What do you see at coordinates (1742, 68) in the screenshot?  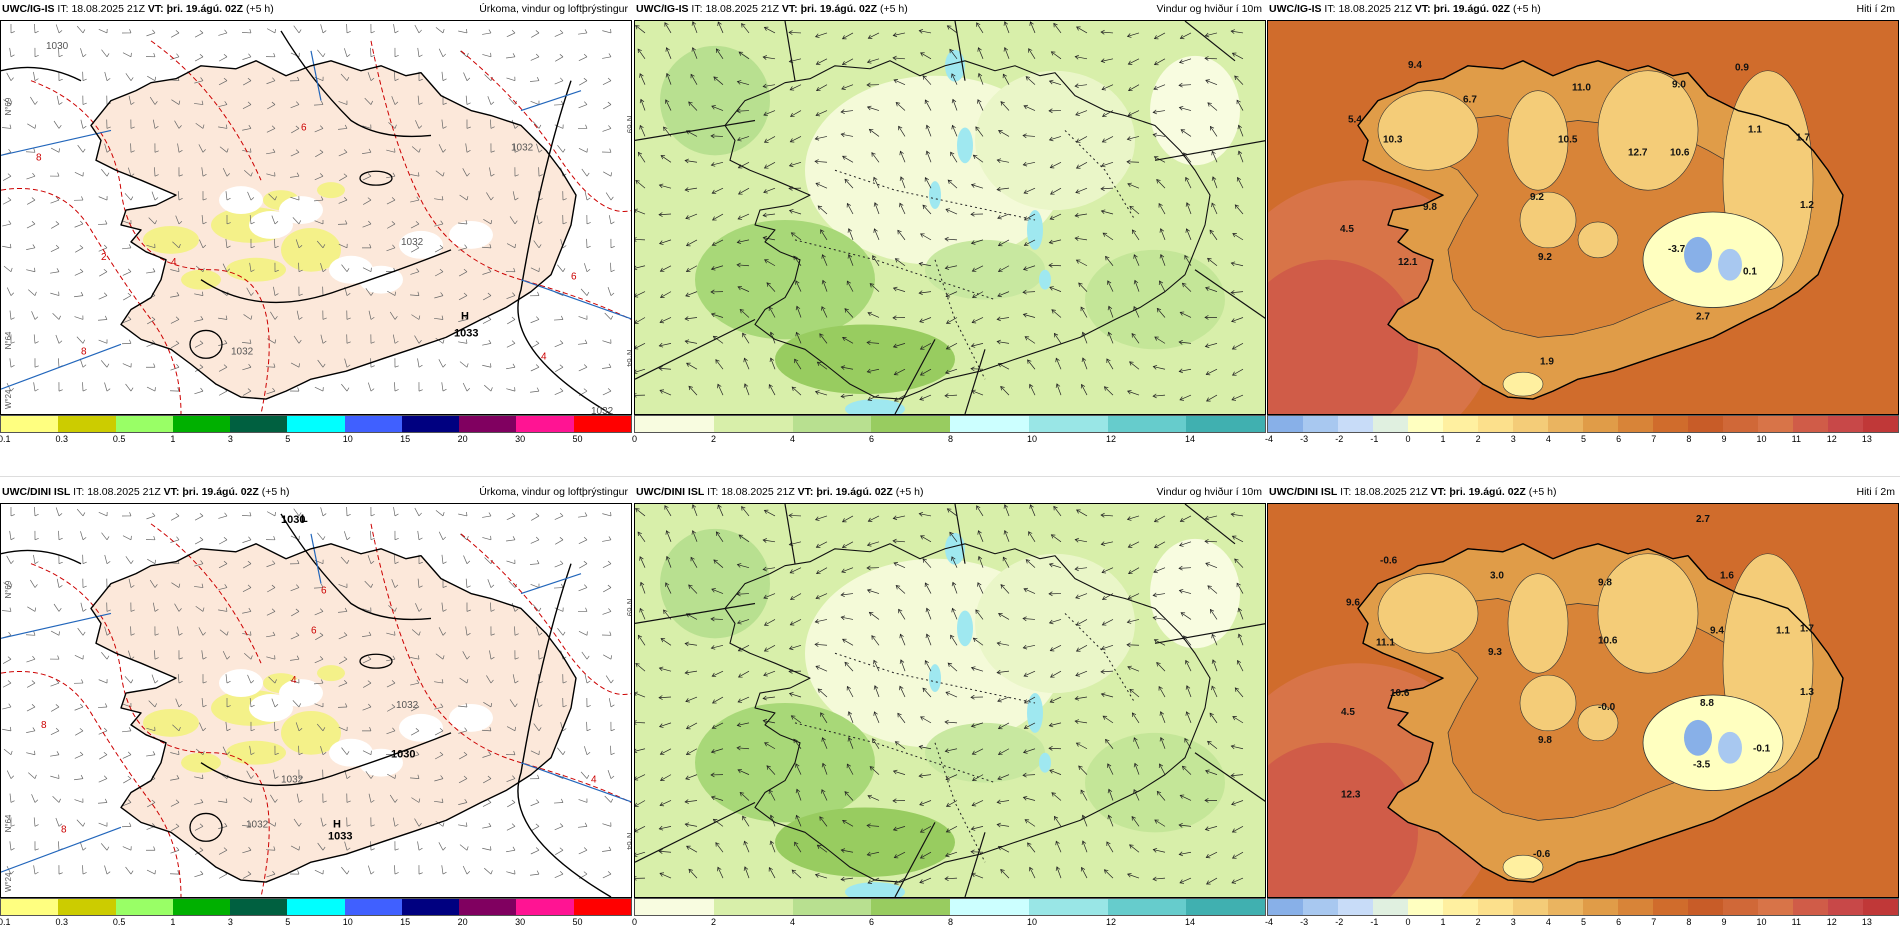 I see `temperature-label: 0.9` at bounding box center [1742, 68].